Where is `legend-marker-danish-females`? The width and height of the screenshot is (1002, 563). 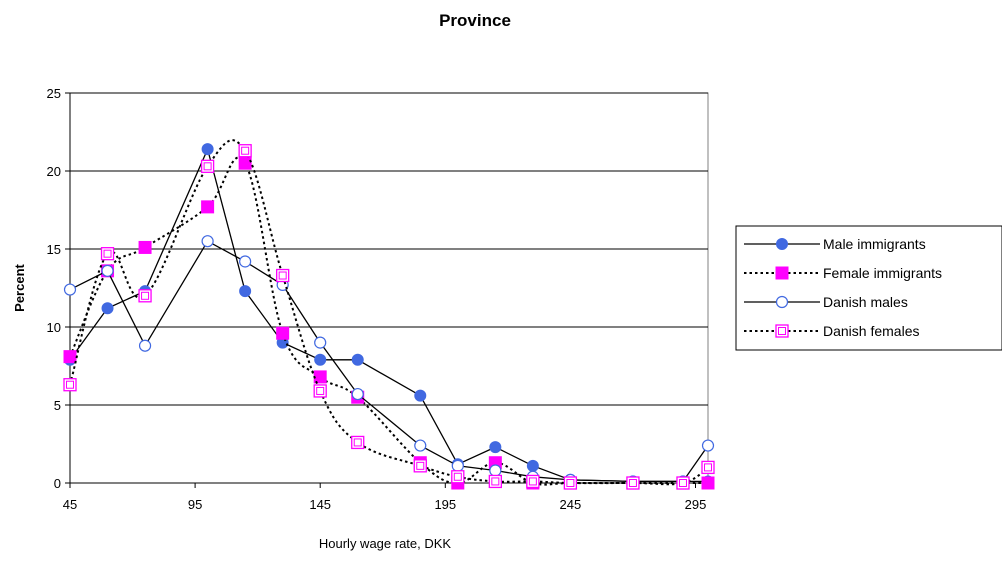
legend-marker-danish-females is located at coordinates (782, 331).